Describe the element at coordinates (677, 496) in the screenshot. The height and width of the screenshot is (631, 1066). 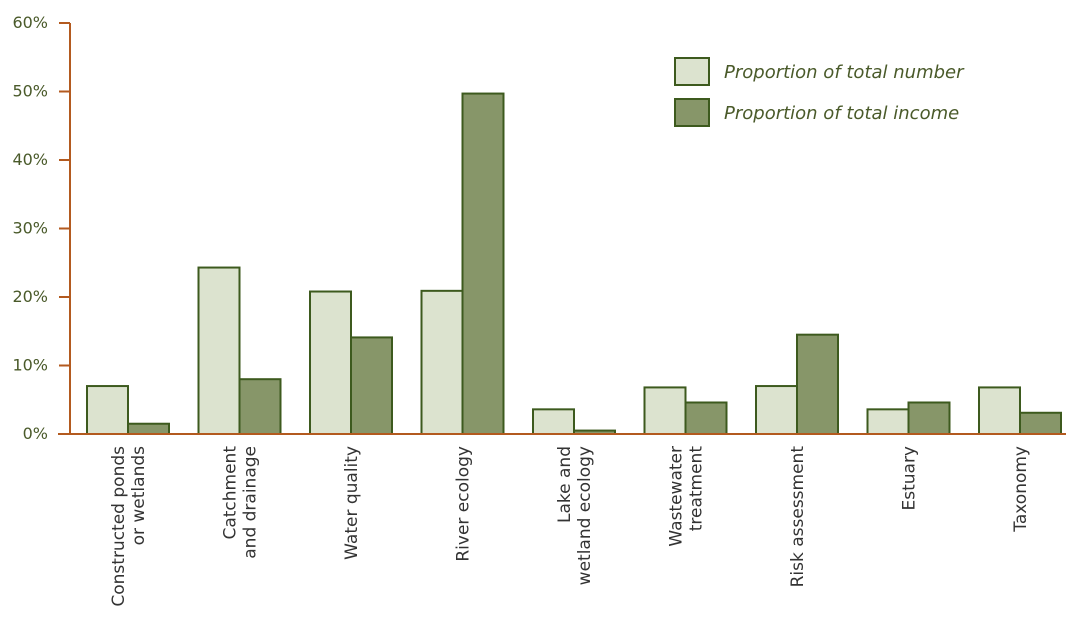
I see `x-tick-label: Wastewater` at that location.